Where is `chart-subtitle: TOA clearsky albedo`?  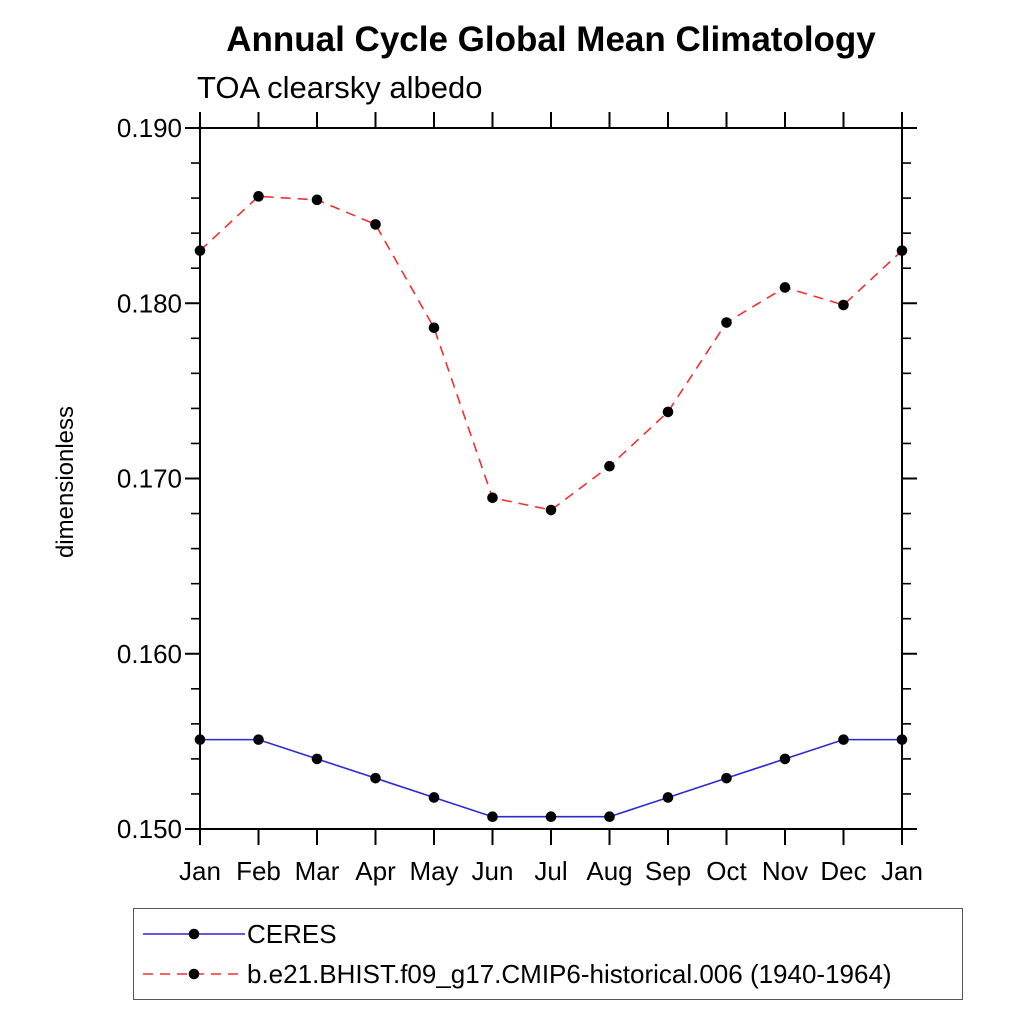 chart-subtitle: TOA clearsky albedo is located at coordinates (340, 87).